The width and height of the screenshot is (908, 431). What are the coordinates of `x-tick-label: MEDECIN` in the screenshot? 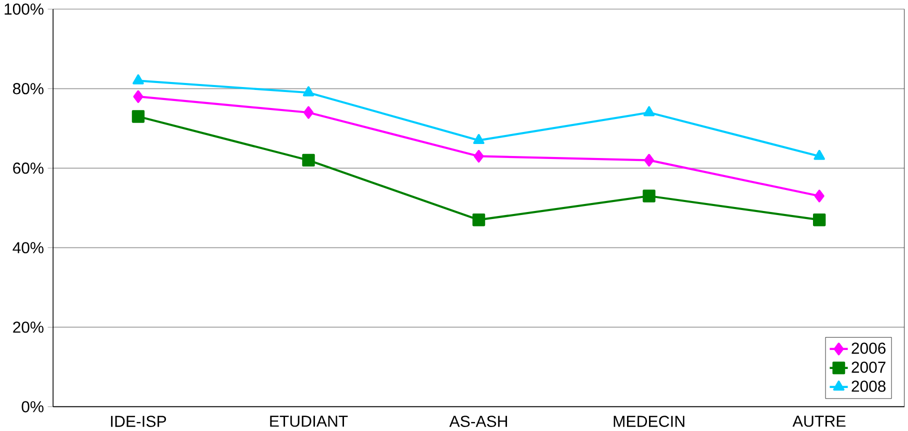 It's located at (649, 422).